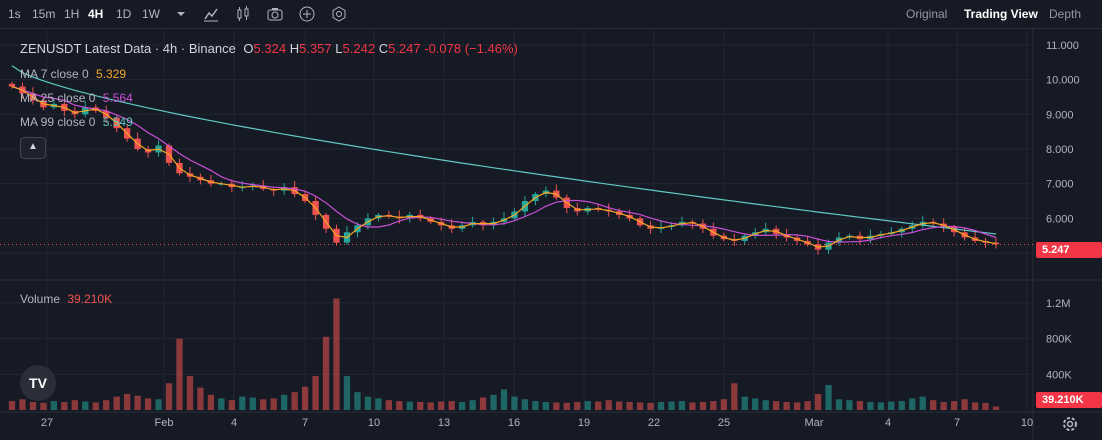 The height and width of the screenshot is (440, 1102). Describe the element at coordinates (124, 14) in the screenshot. I see `interval-1d: 1D` at that location.